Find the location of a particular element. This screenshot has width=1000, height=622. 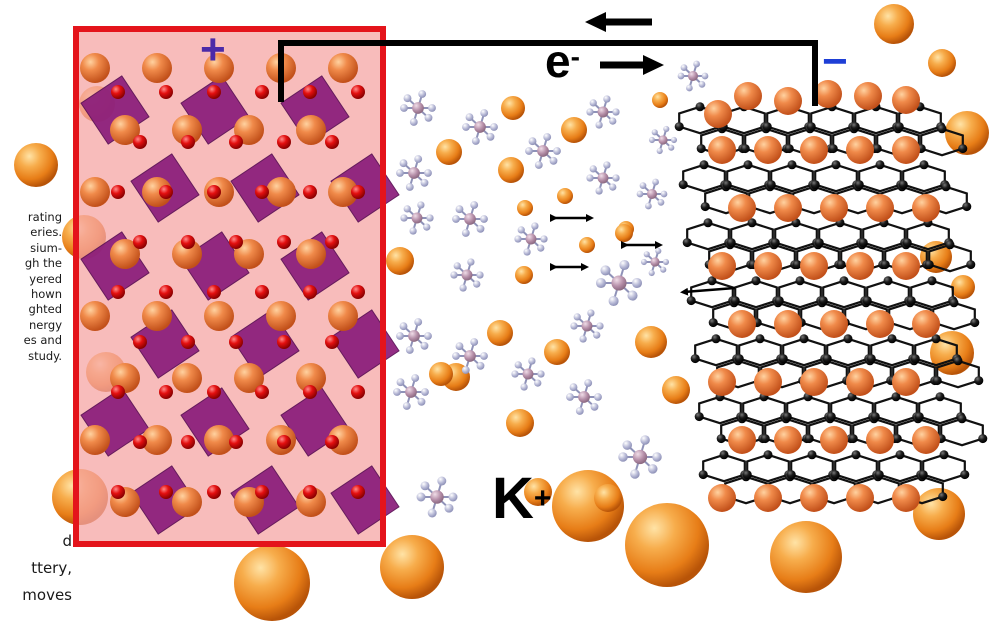

caption-line: ghted is located at coordinates (45, 309).